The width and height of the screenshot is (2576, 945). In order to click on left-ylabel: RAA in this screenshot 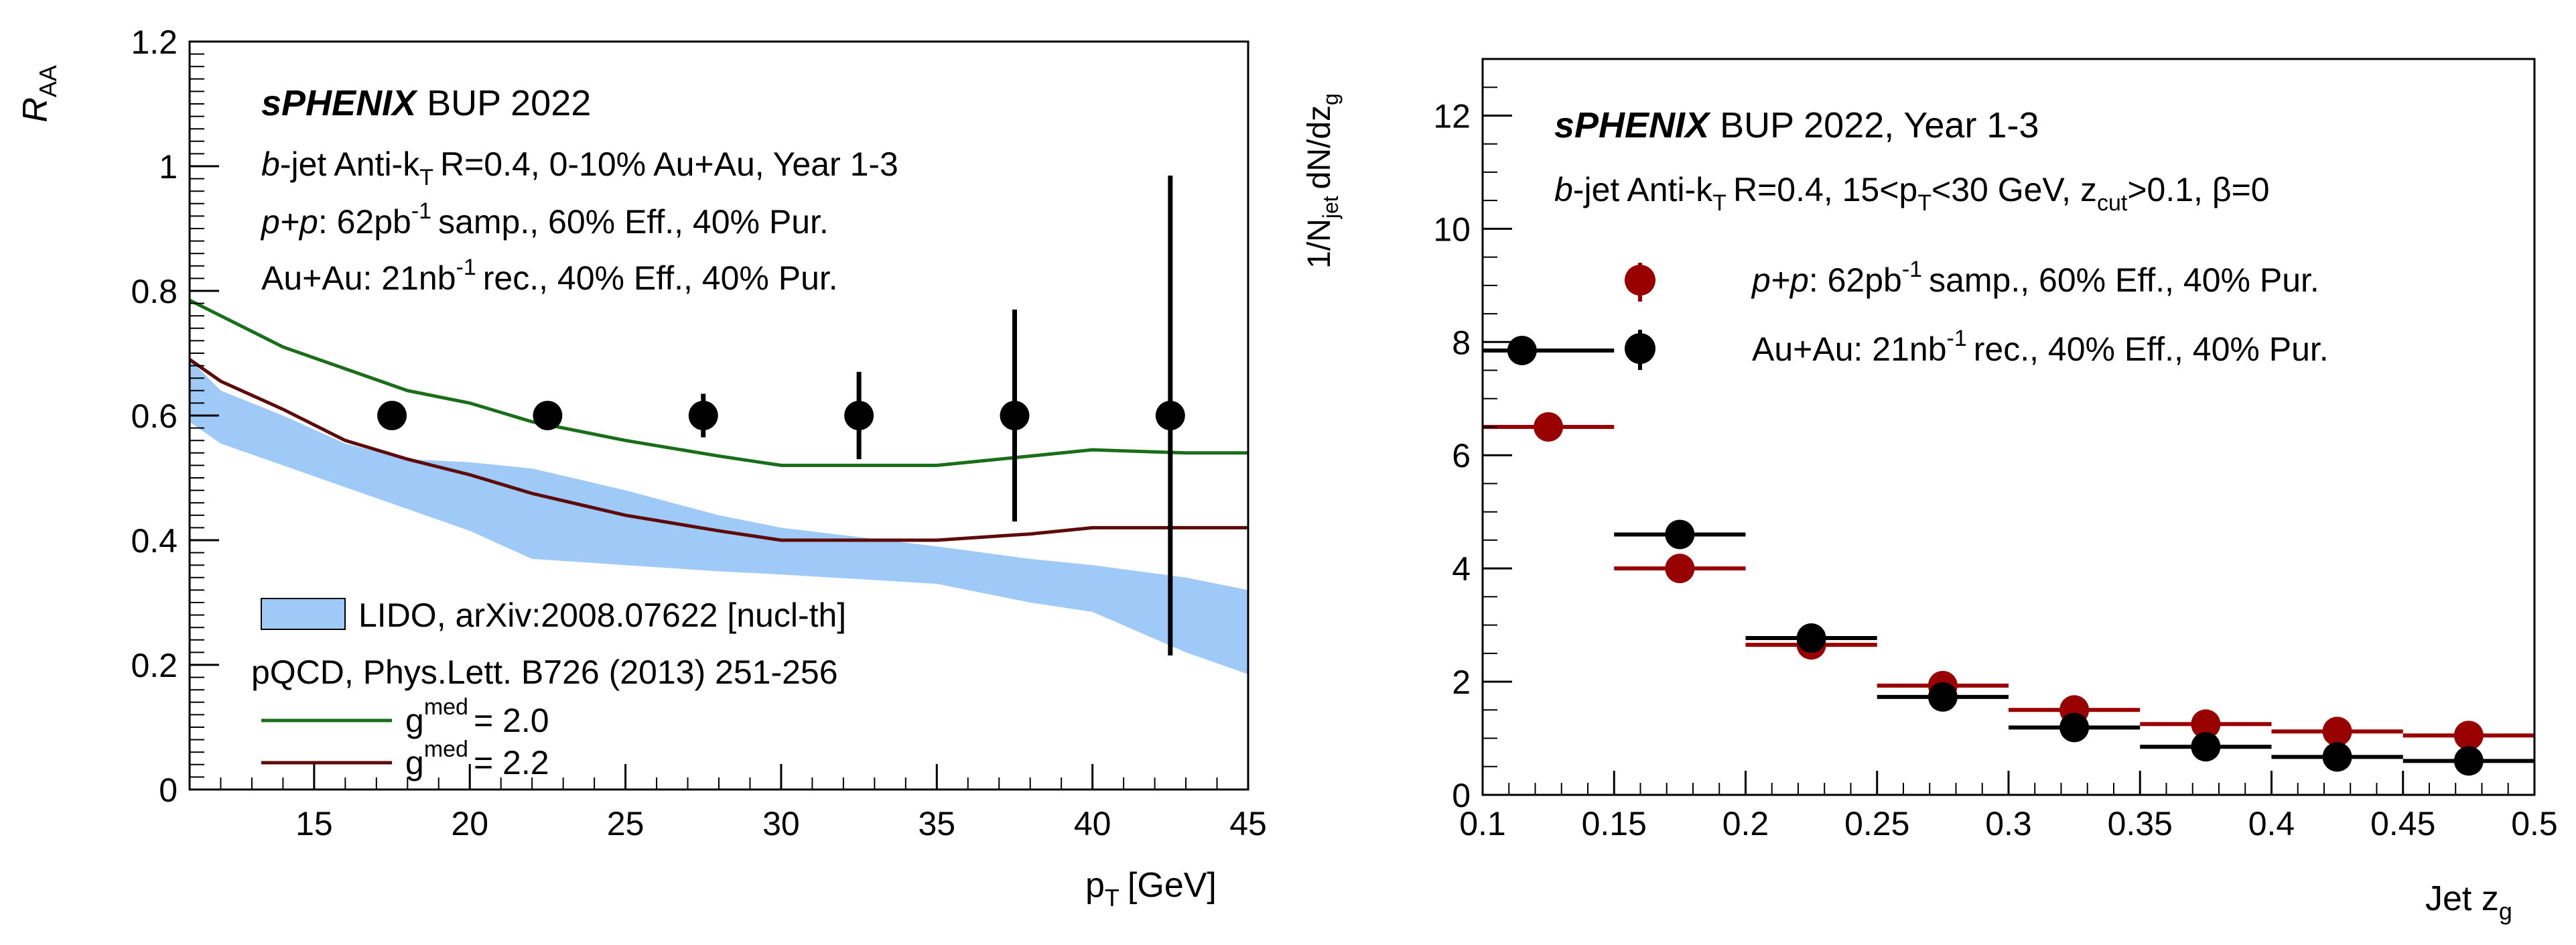, I will do `click(39, 94)`.